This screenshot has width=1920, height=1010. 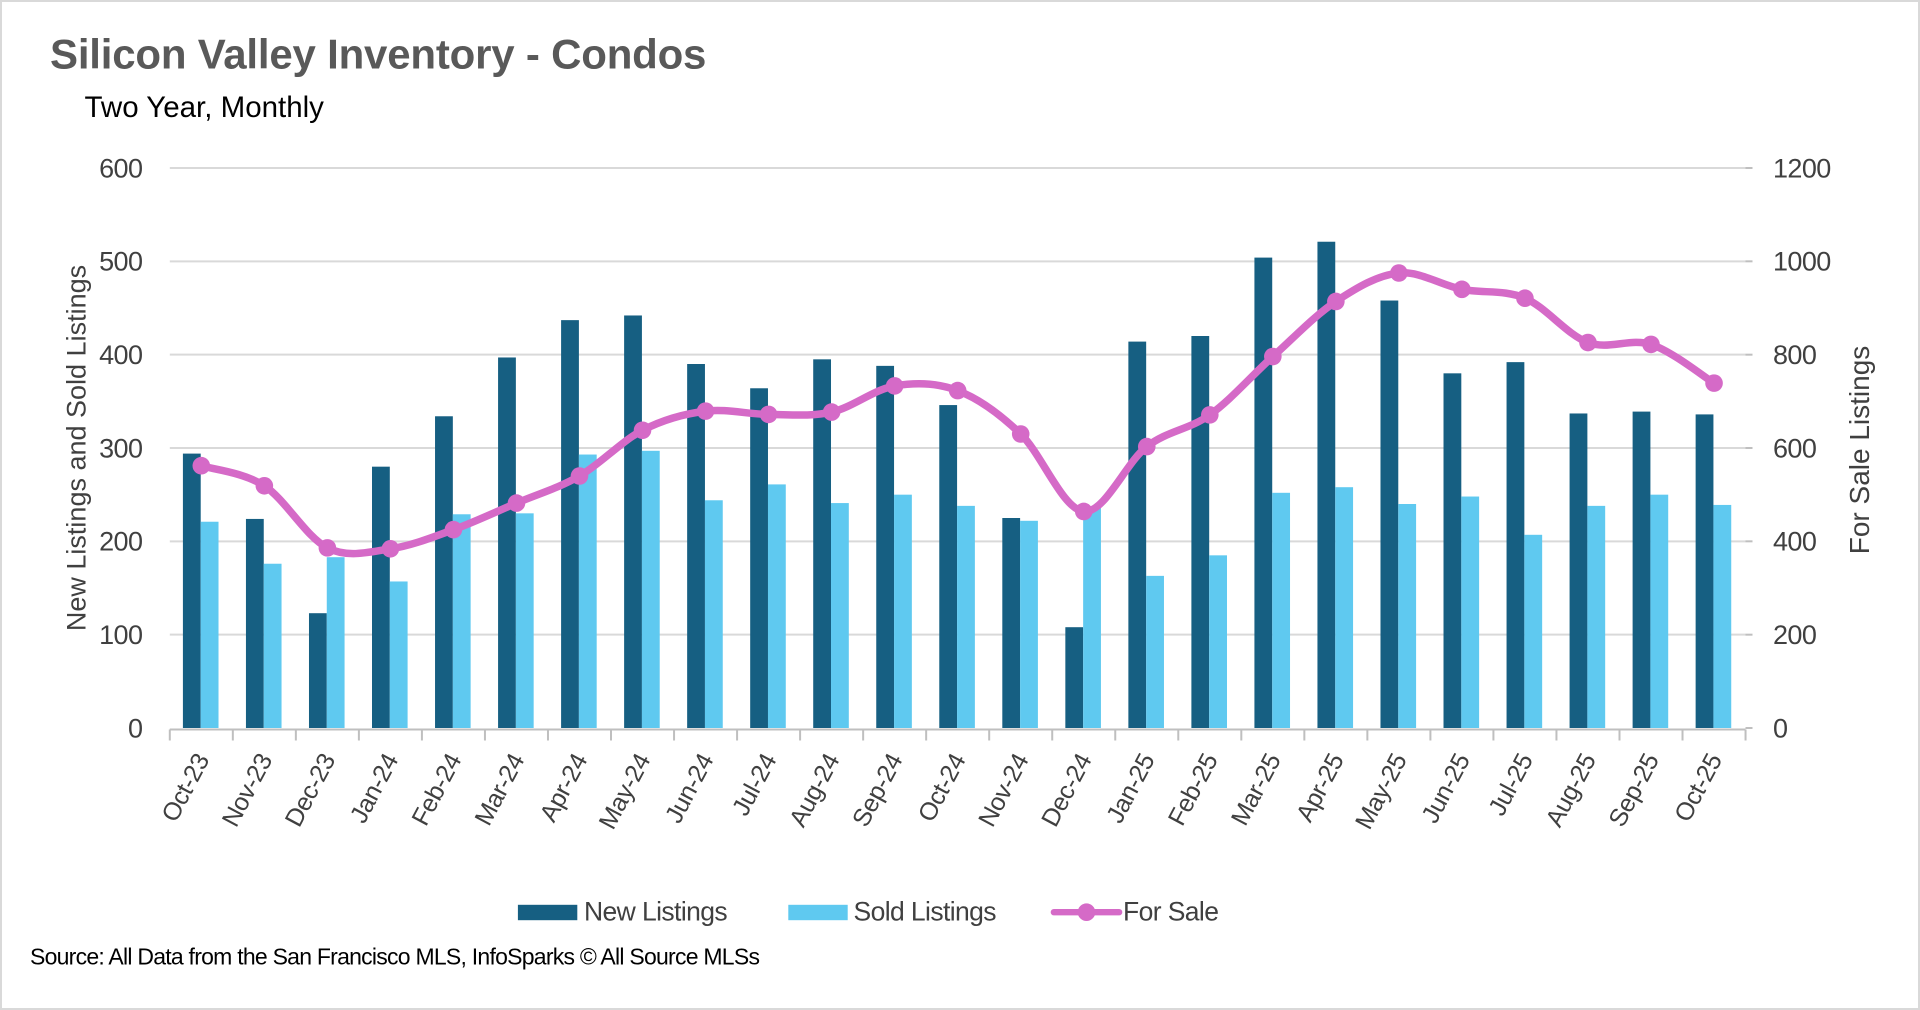 I want to click on svg-text:Silicon Valley Inventory - Con: Silicon Valley Inventory - Condos, so click(x=378, y=54).